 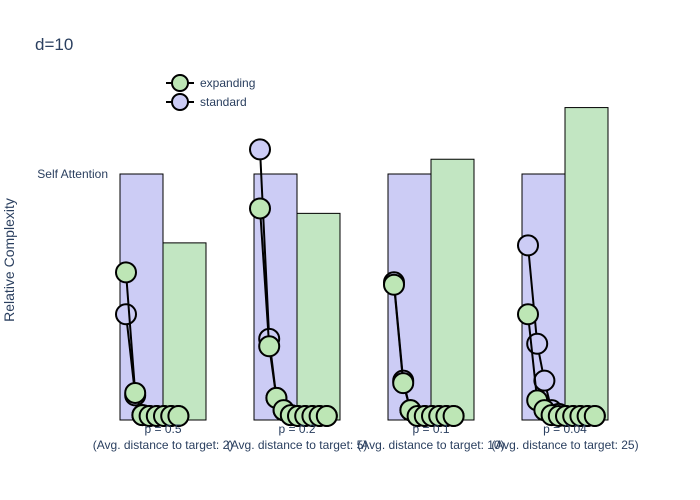 I want to click on x-tick-label-3: p = 0.04, so click(x=565, y=429).